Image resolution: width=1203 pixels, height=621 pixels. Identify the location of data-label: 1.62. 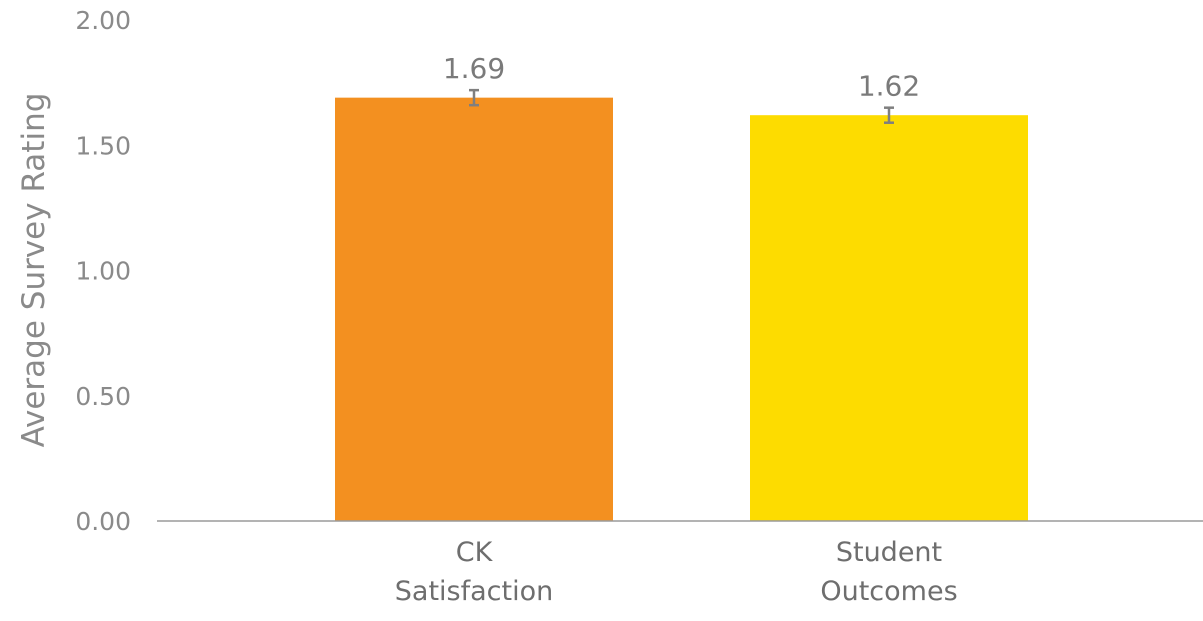
(889, 86).